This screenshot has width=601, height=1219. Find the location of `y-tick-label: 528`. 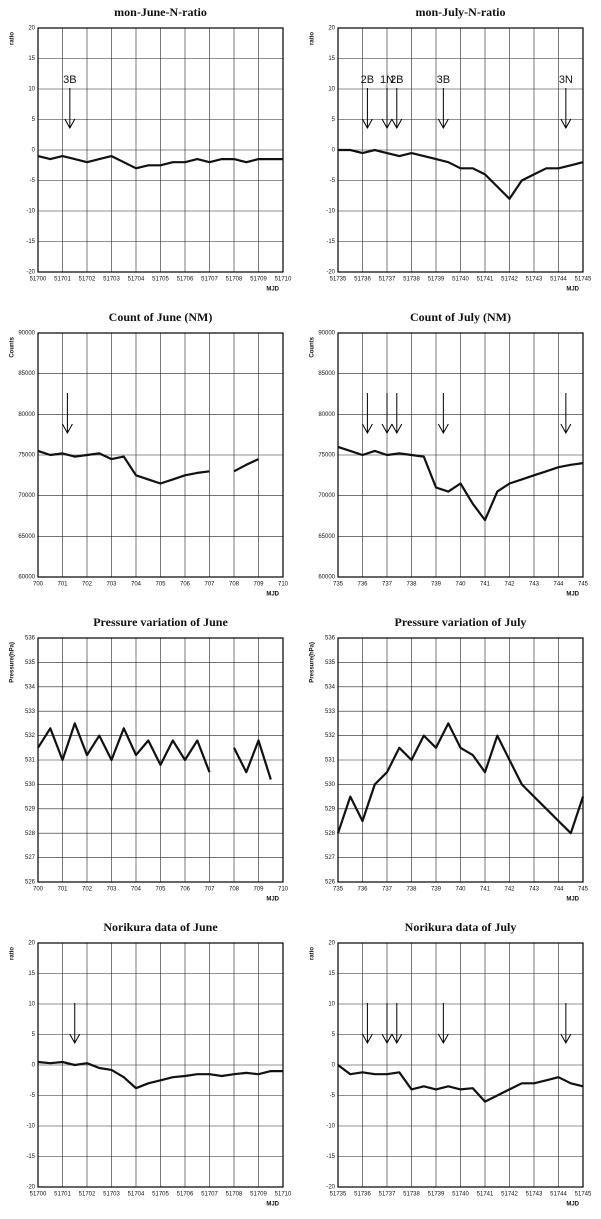

y-tick-label: 528 is located at coordinates (330, 834).